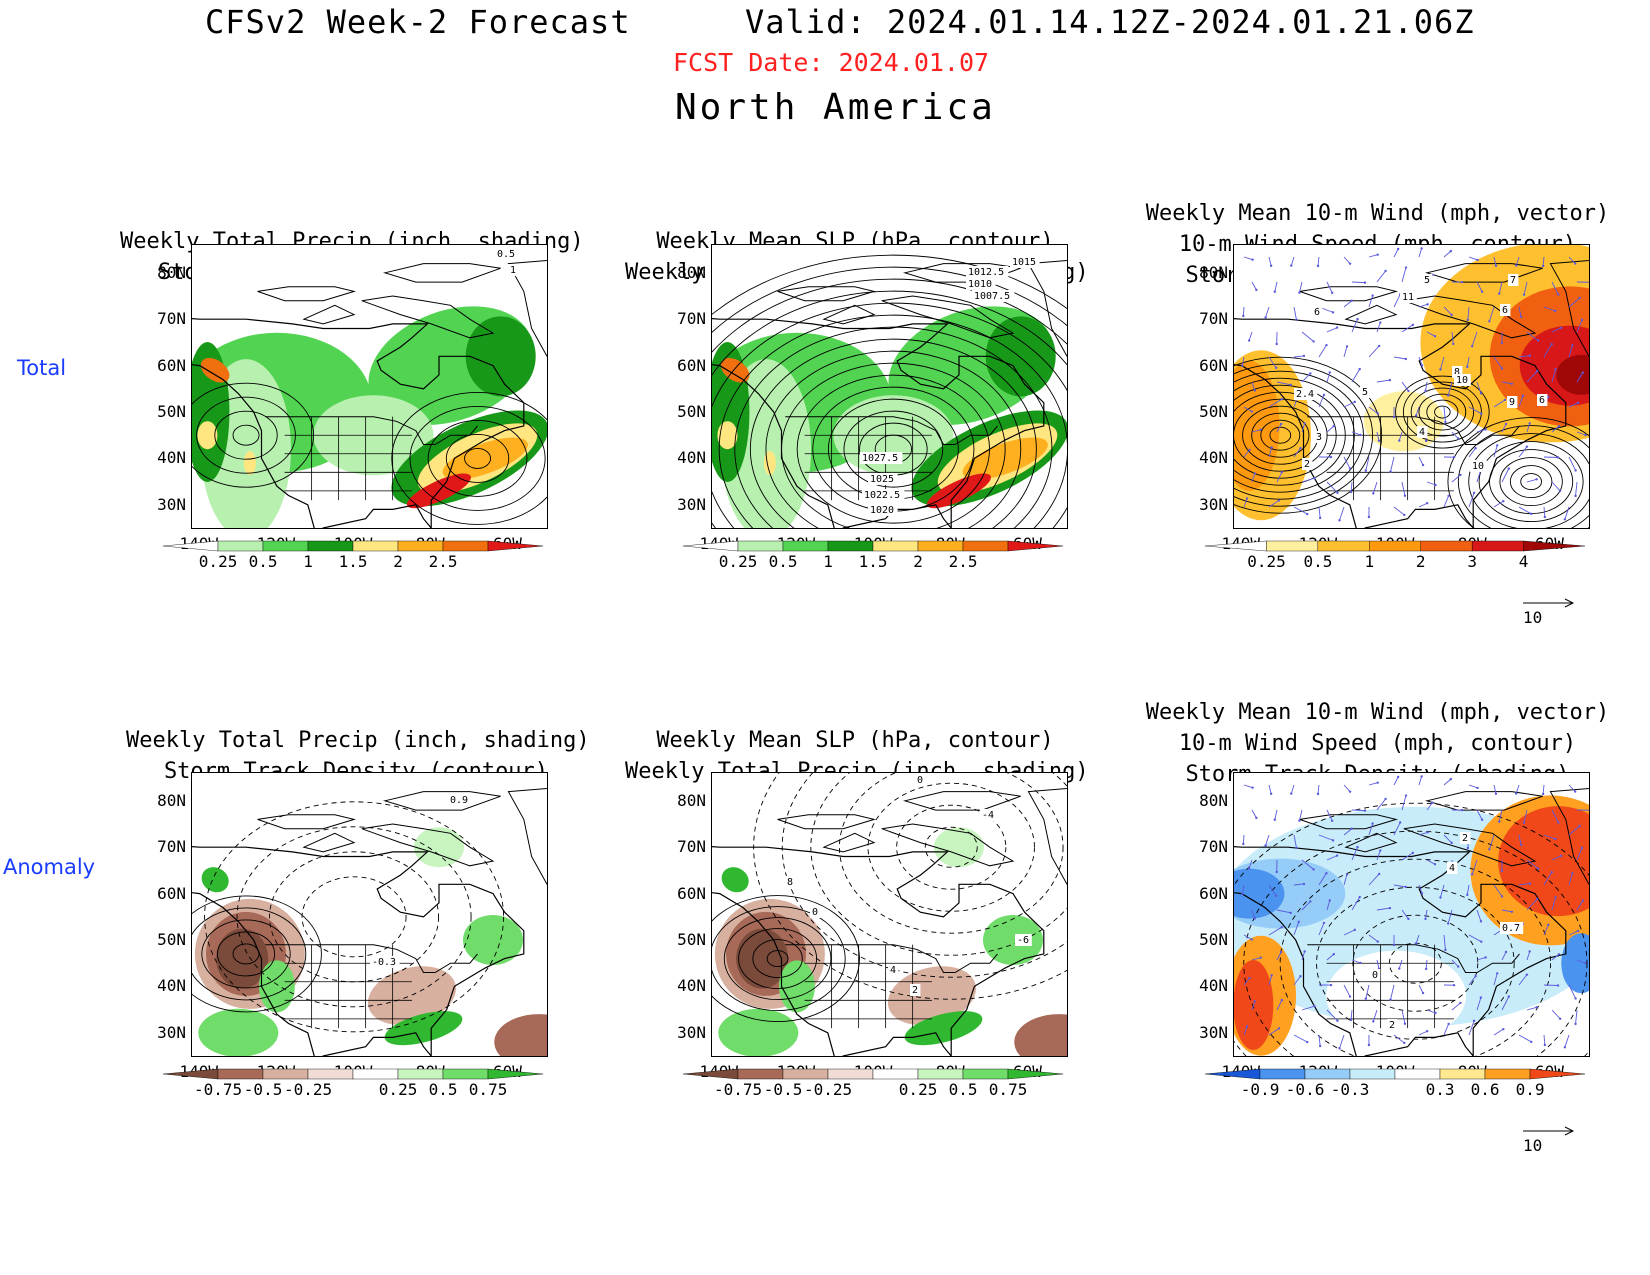 The height and width of the screenshot is (1275, 1650). Describe the element at coordinates (986, 272) in the screenshot. I see `slp-label: 1012.5` at that location.